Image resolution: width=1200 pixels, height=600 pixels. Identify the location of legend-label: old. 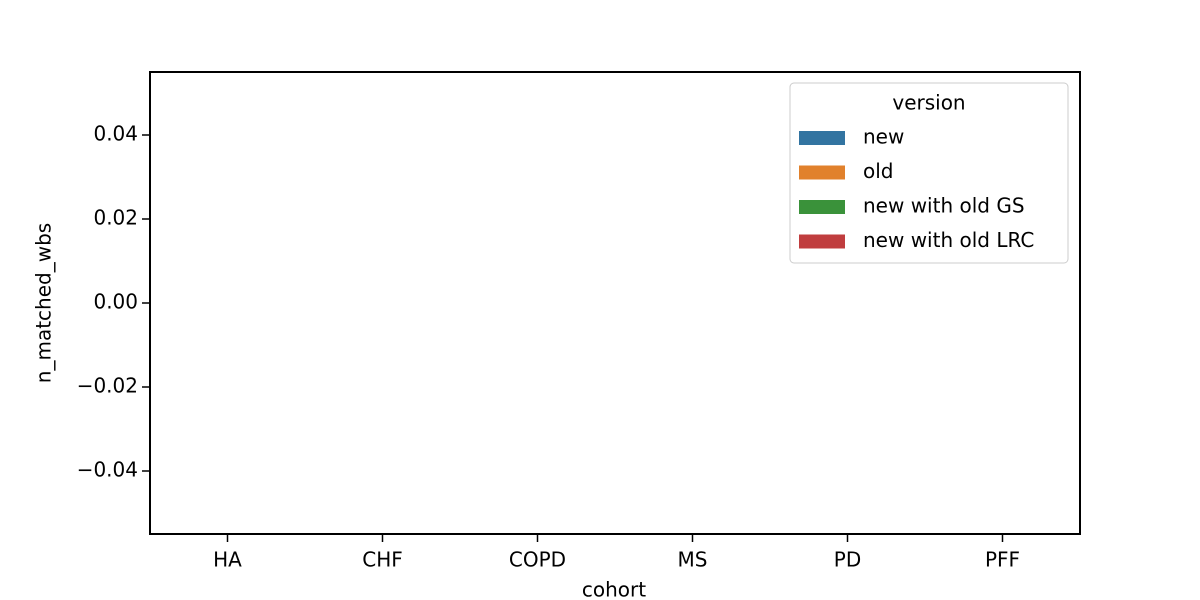
(878, 171).